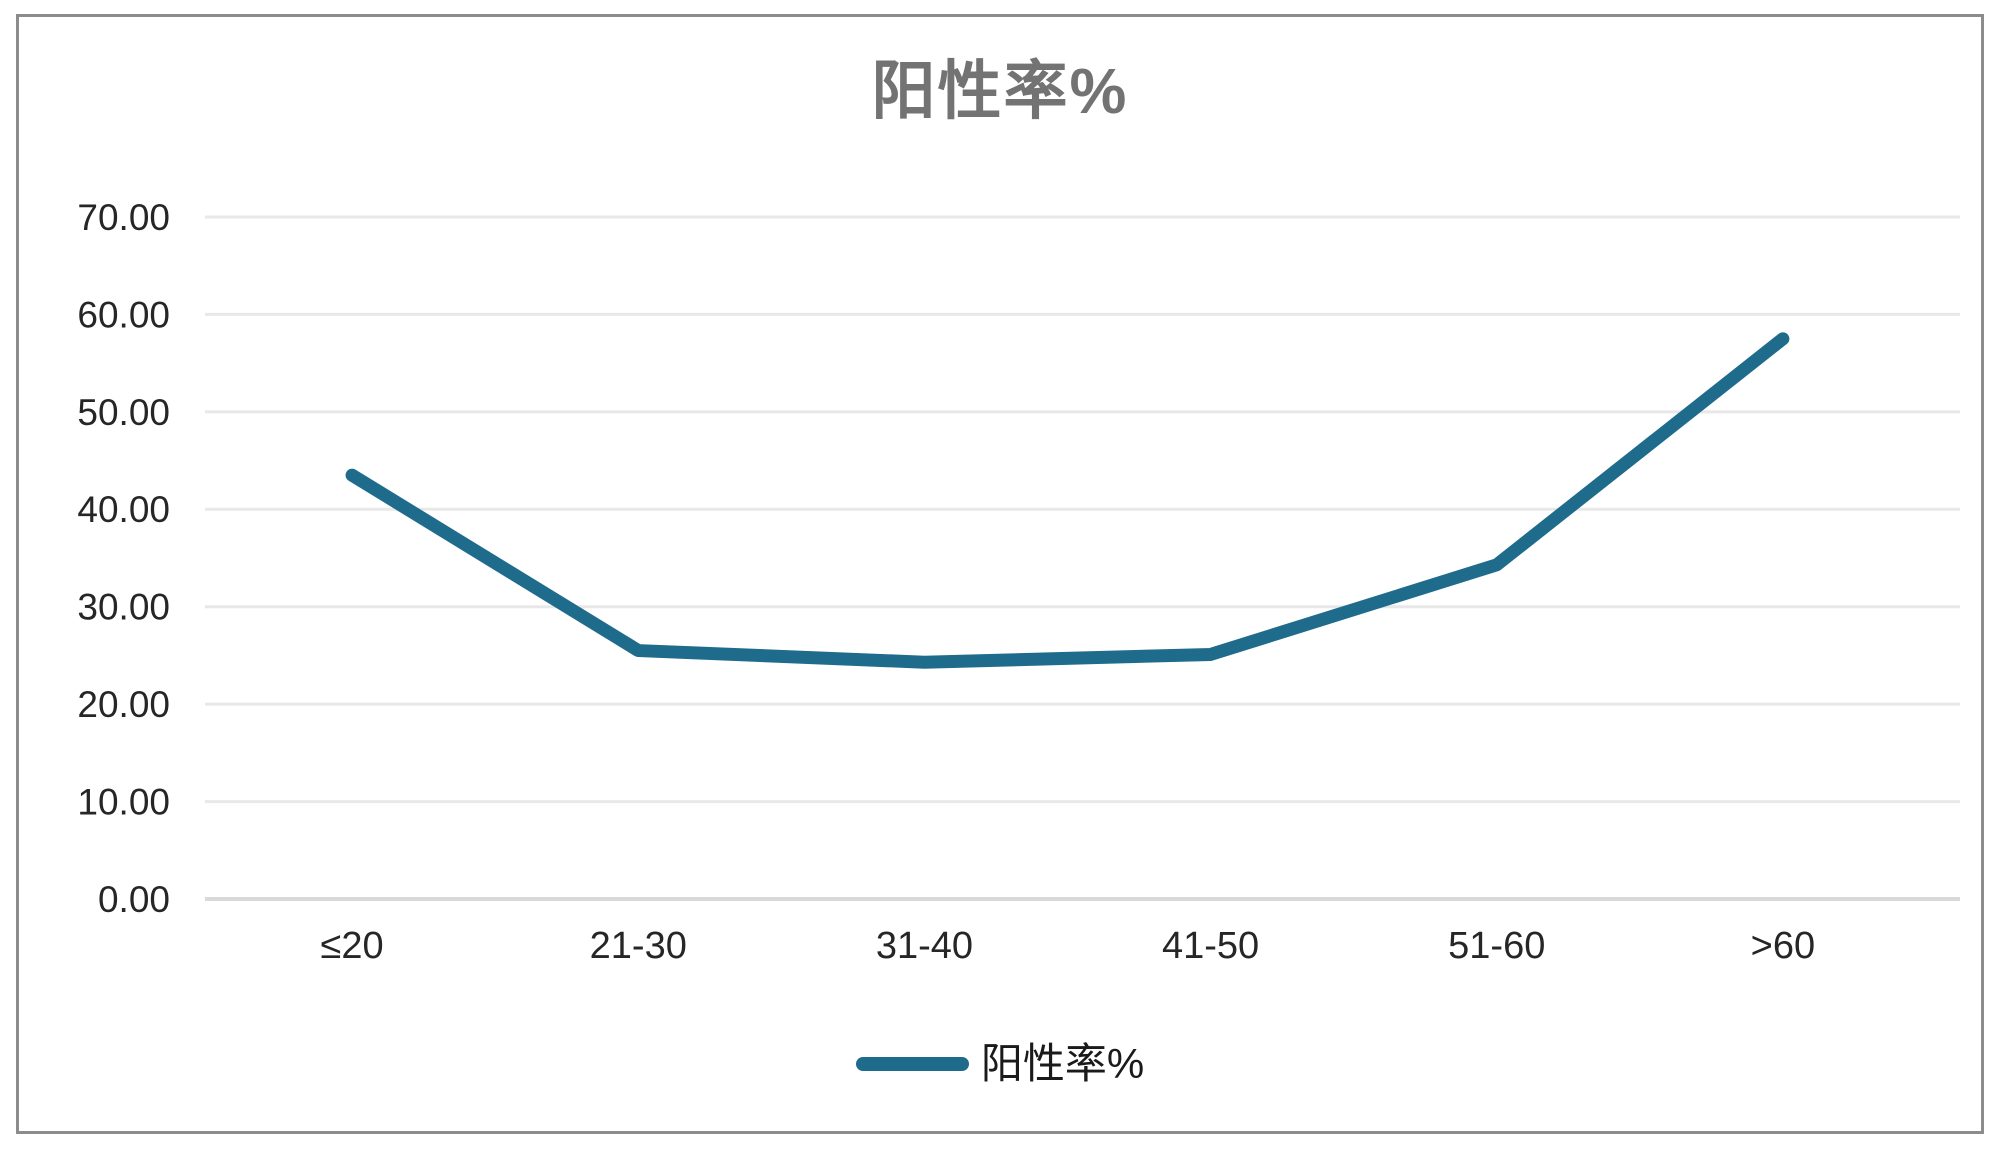 The height and width of the screenshot is (1152, 2000). What do you see at coordinates (924, 946) in the screenshot?
I see `x-axis-category-label: 31-40` at bounding box center [924, 946].